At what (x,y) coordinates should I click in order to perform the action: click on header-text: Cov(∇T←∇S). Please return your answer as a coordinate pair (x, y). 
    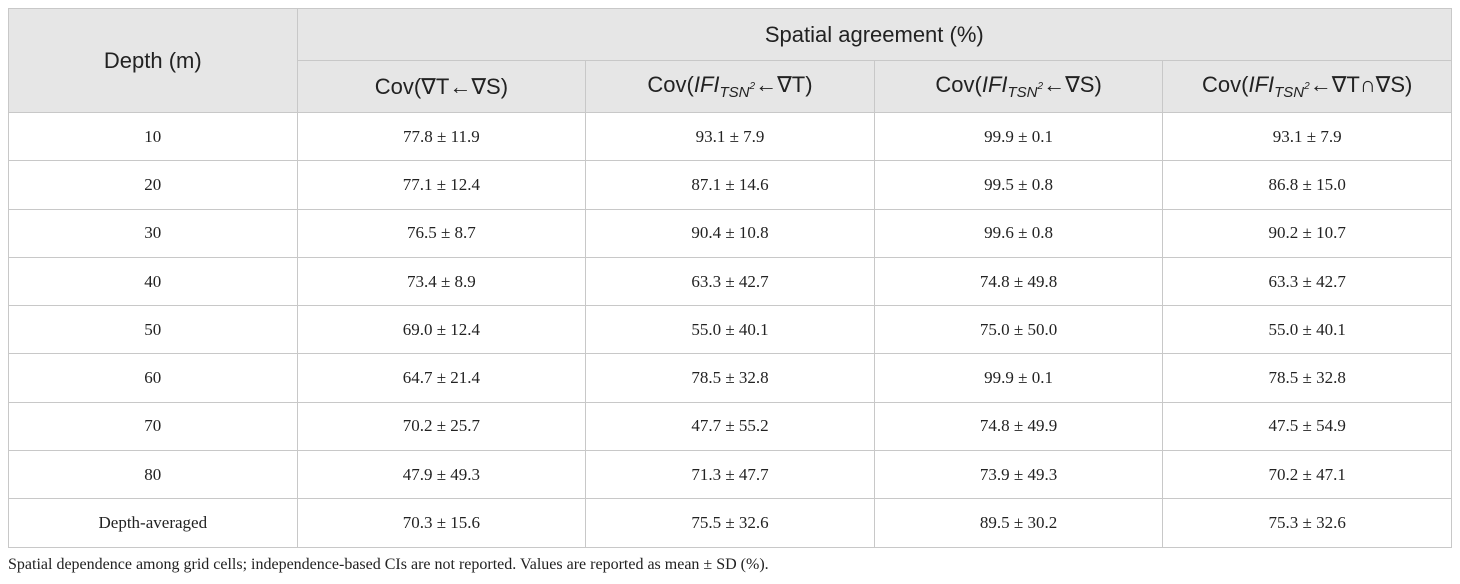
    Looking at the image, I should click on (441, 86).